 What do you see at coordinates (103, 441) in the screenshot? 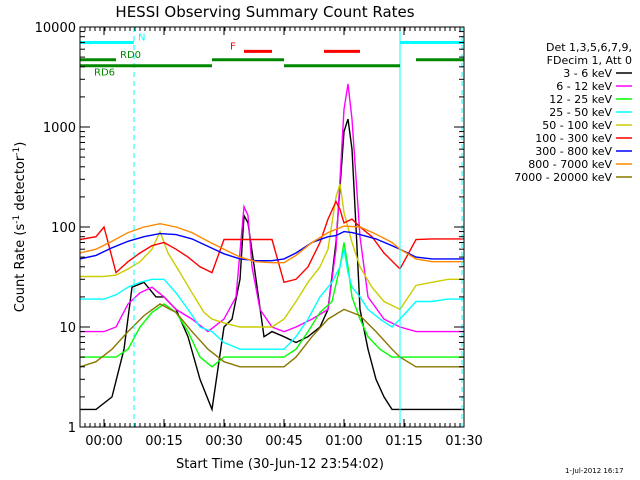
I see `x-tick-label-00-00: 00:00` at bounding box center [103, 441].